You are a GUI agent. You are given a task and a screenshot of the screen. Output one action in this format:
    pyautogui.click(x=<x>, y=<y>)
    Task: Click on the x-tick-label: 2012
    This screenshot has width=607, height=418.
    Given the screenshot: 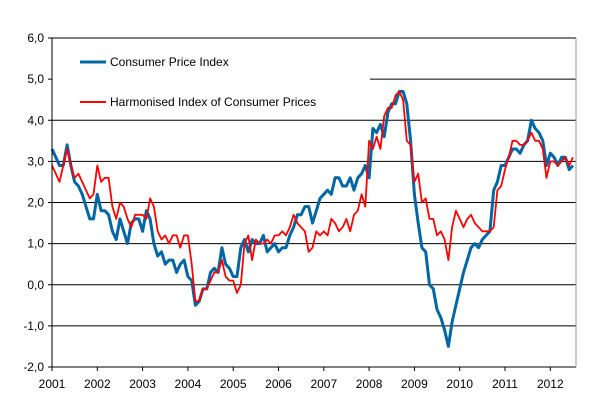 What is the action you would take?
    pyautogui.click(x=550, y=384)
    